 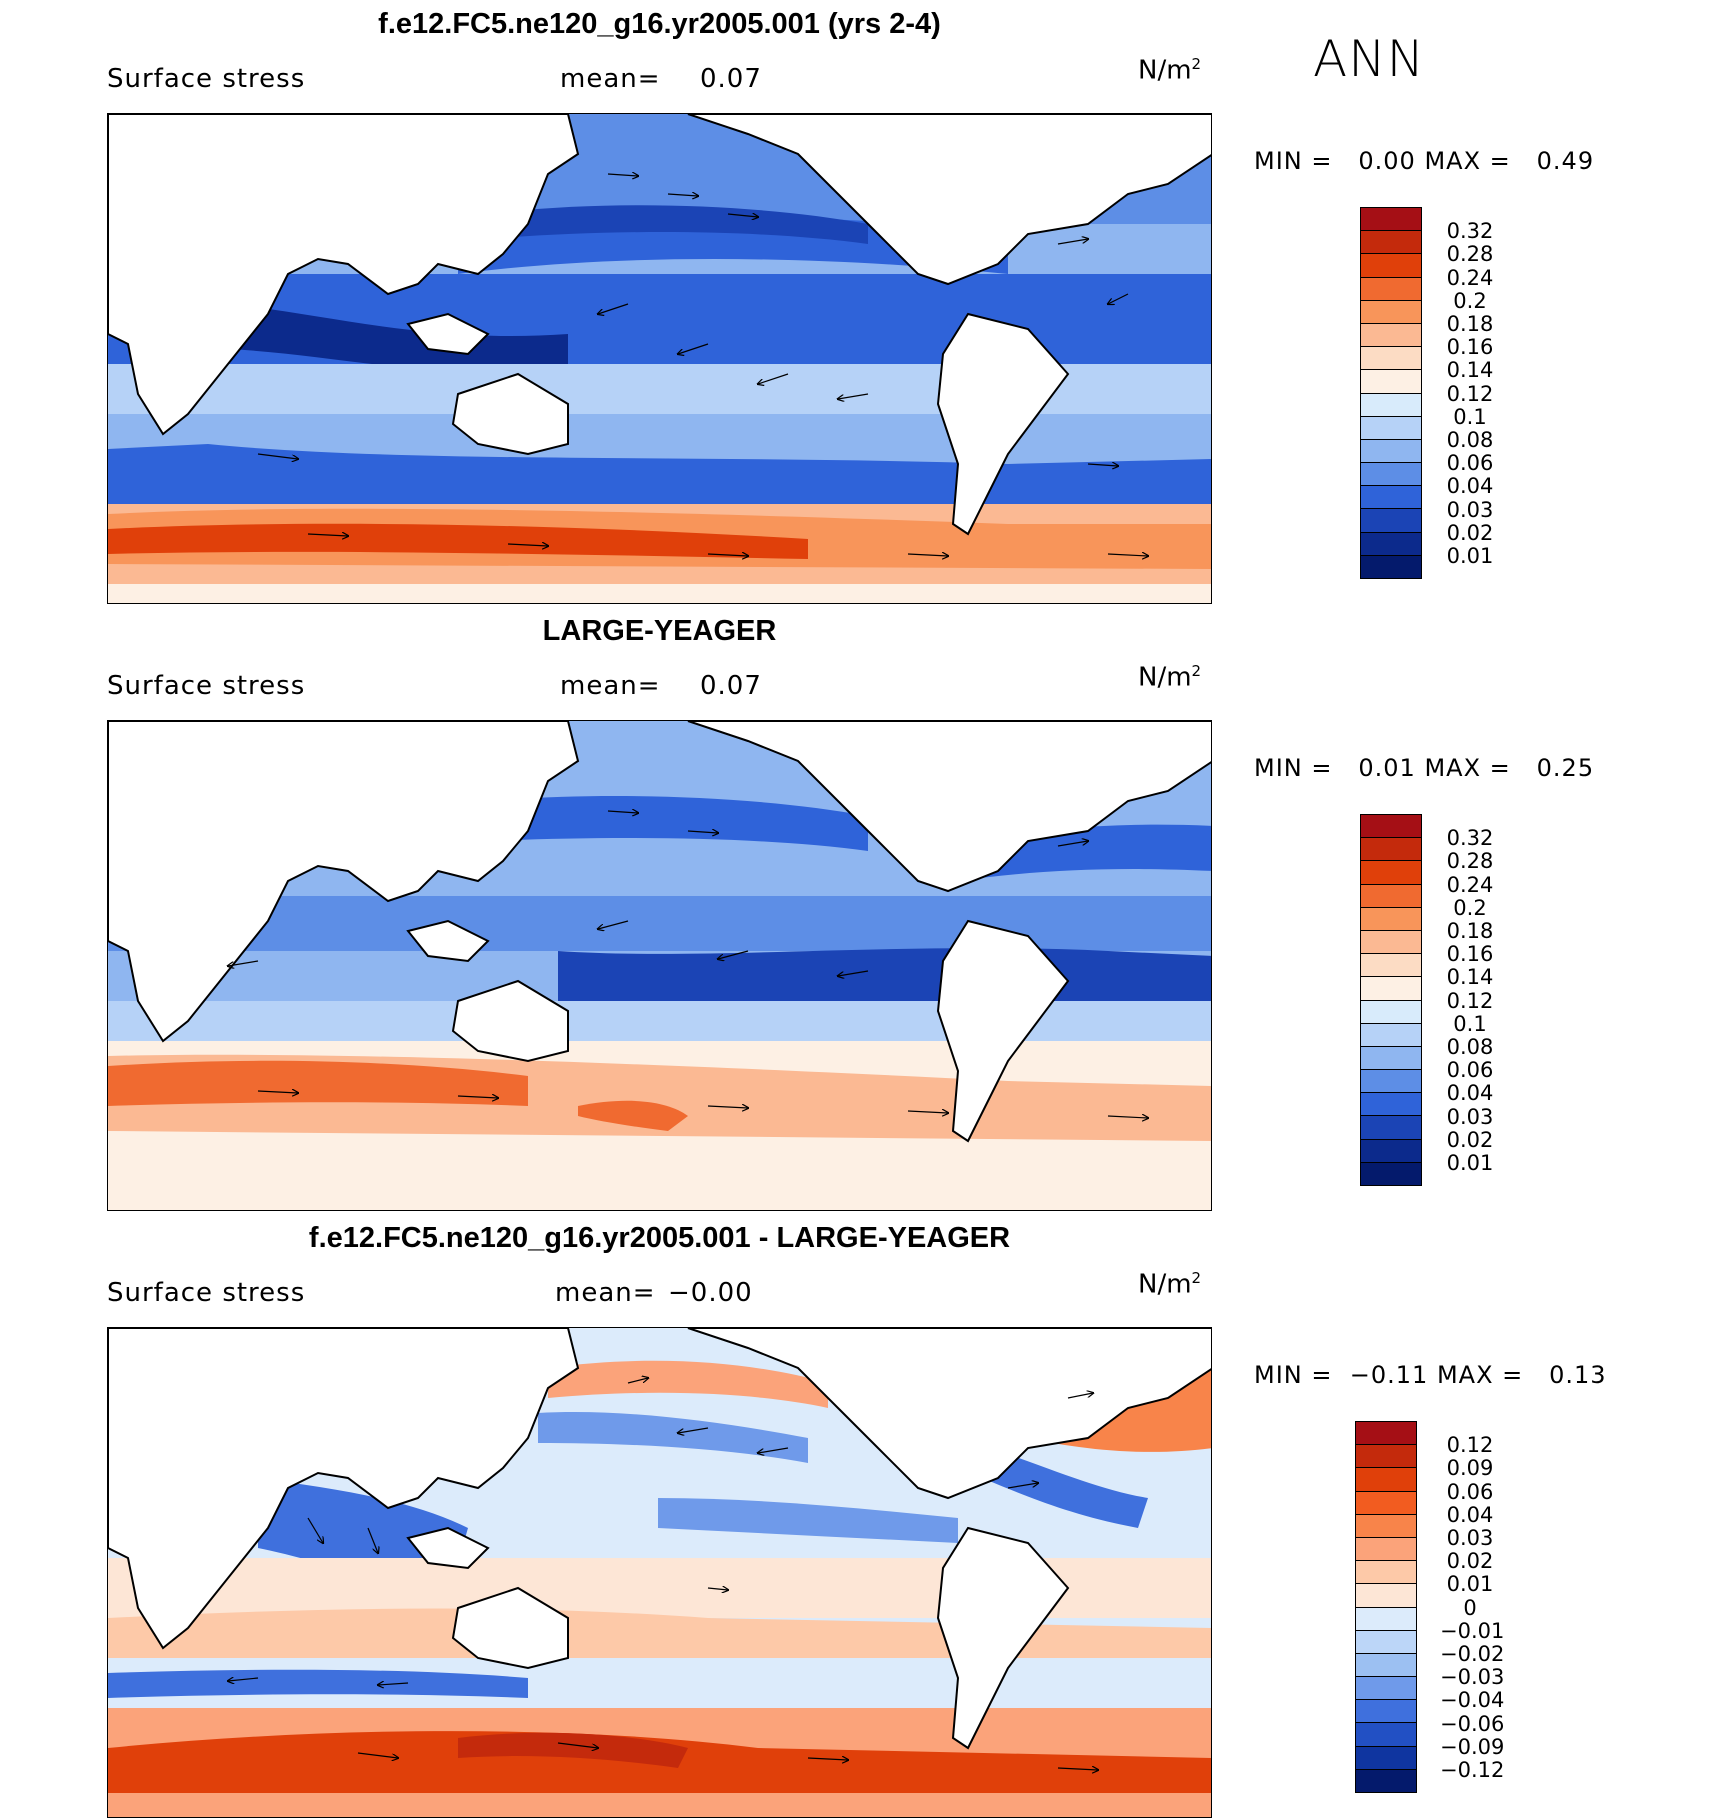 I want to click on panel-1-colorbar, so click(x=1391, y=393).